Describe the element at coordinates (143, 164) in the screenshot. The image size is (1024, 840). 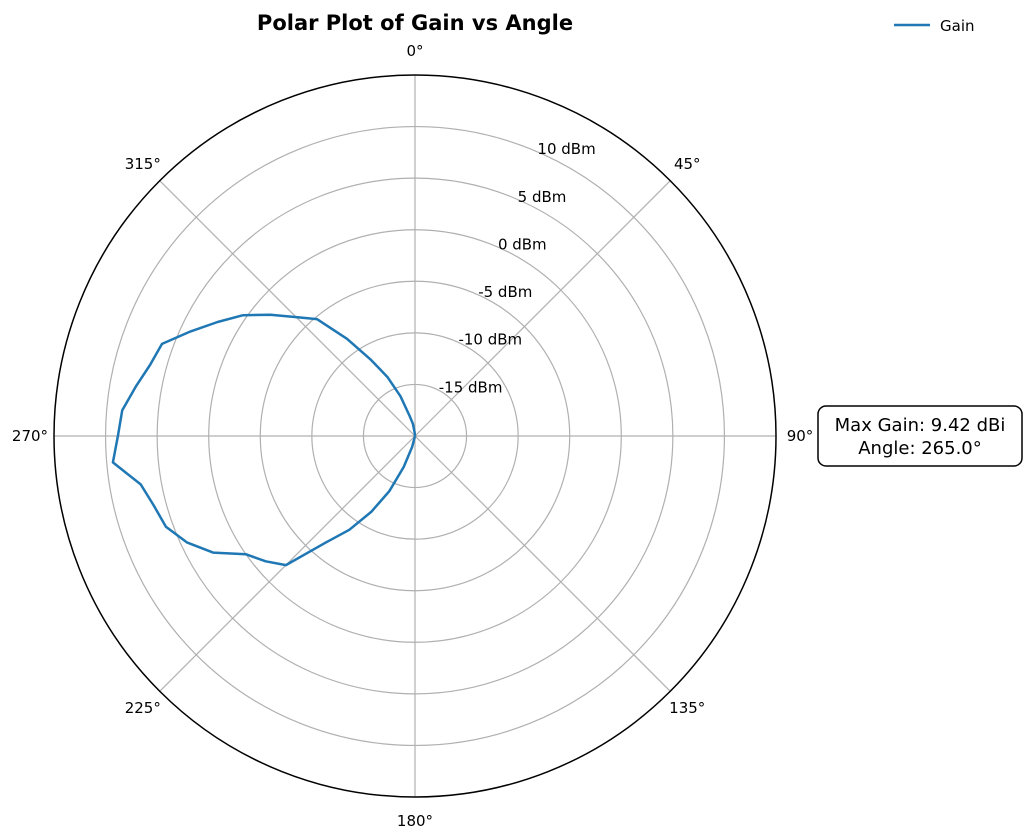
I see `theta-tick-label: 315°` at that location.